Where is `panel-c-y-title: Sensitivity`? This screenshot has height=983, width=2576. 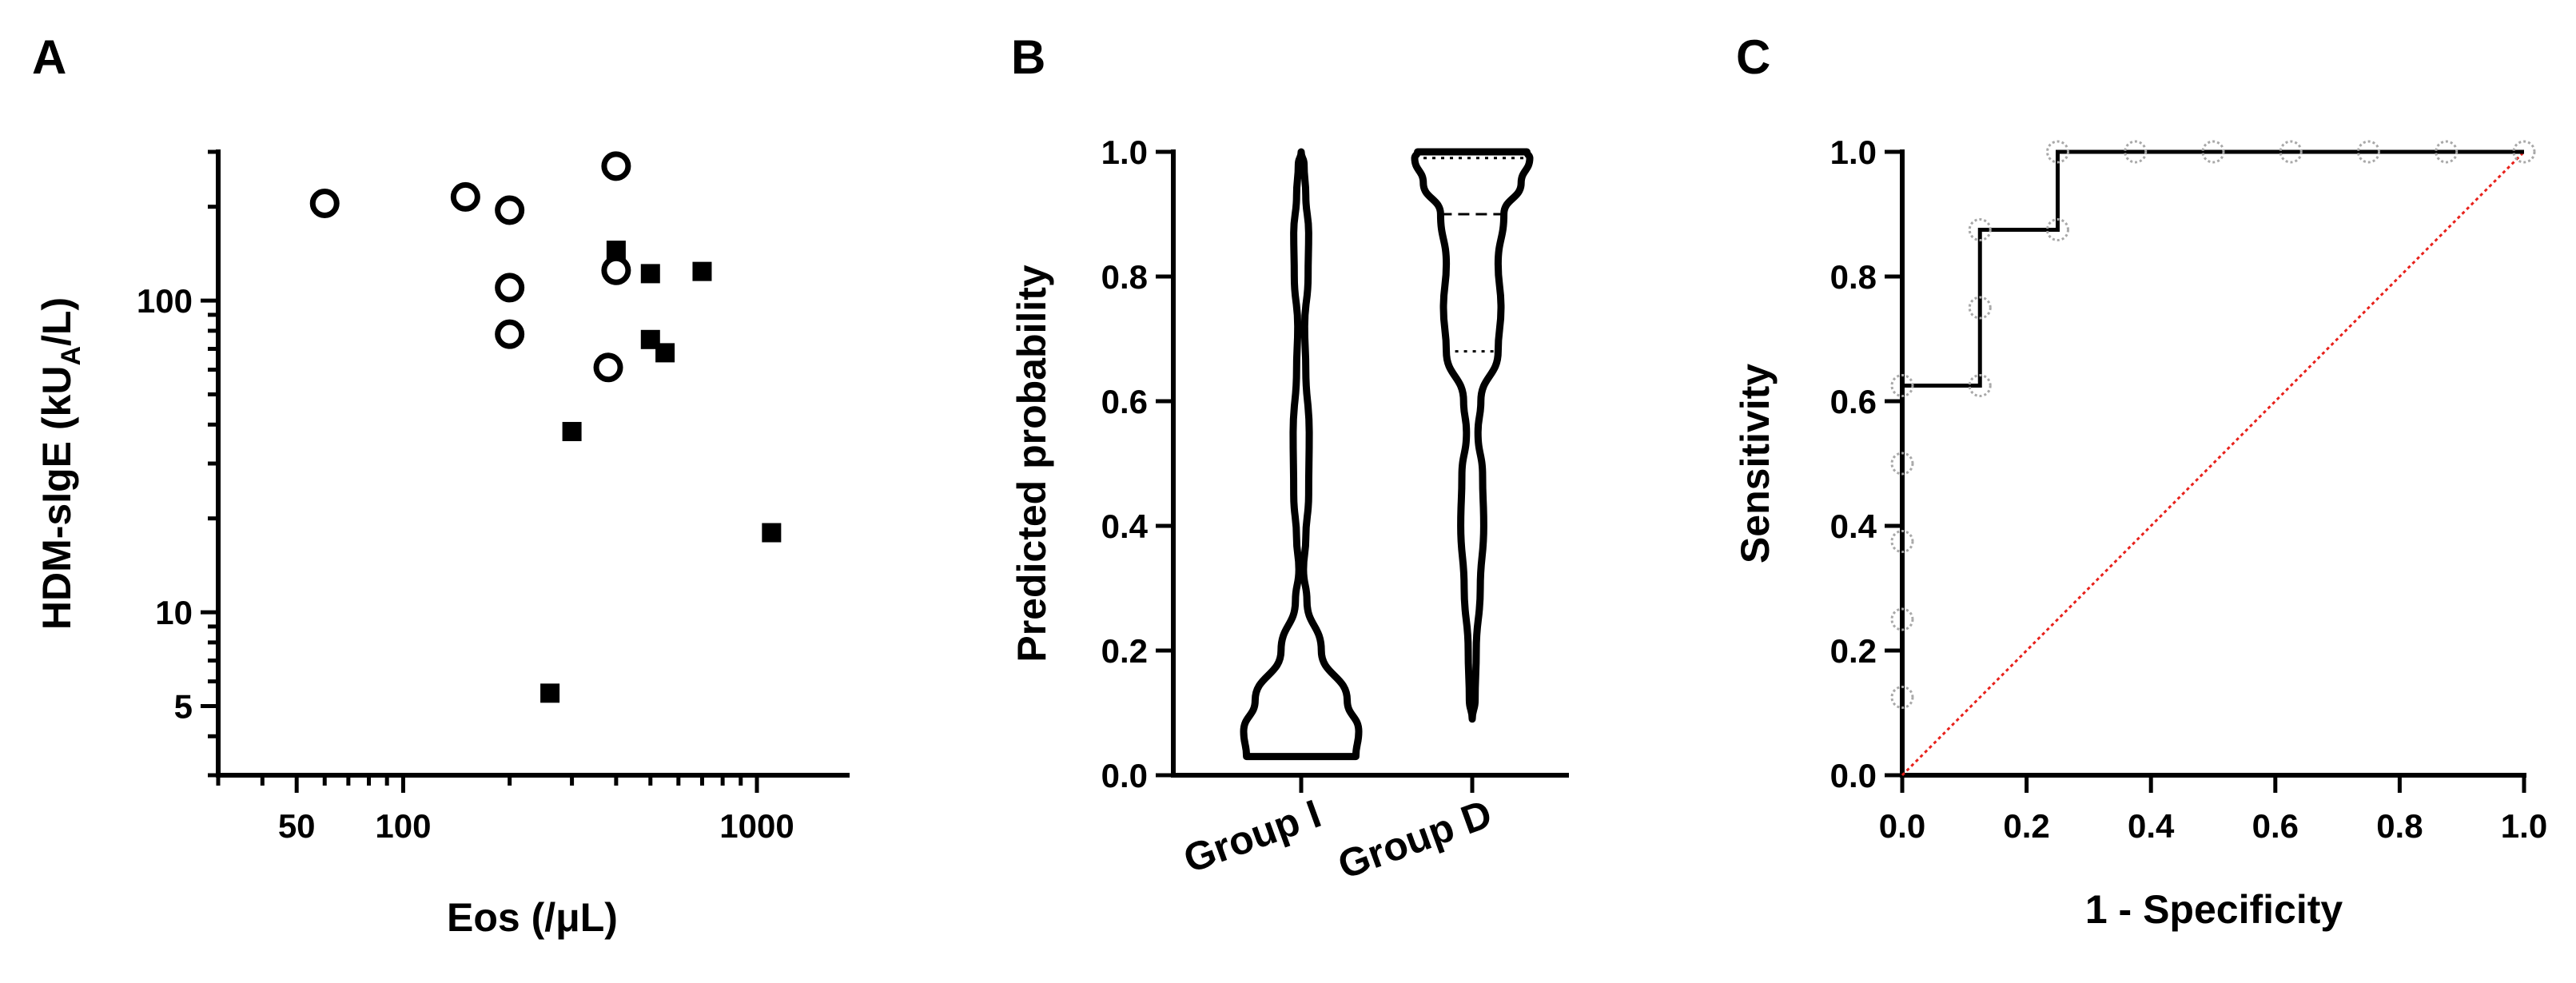
panel-c-y-title: Sensitivity is located at coordinates (1756, 464).